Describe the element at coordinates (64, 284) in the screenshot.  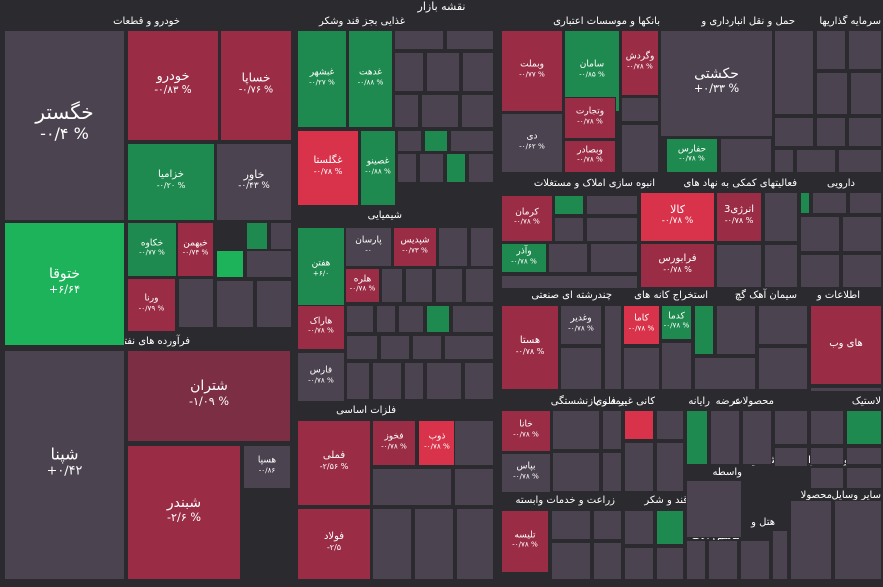
I see `tile-6: ختوقا +۶/۶۴` at that location.